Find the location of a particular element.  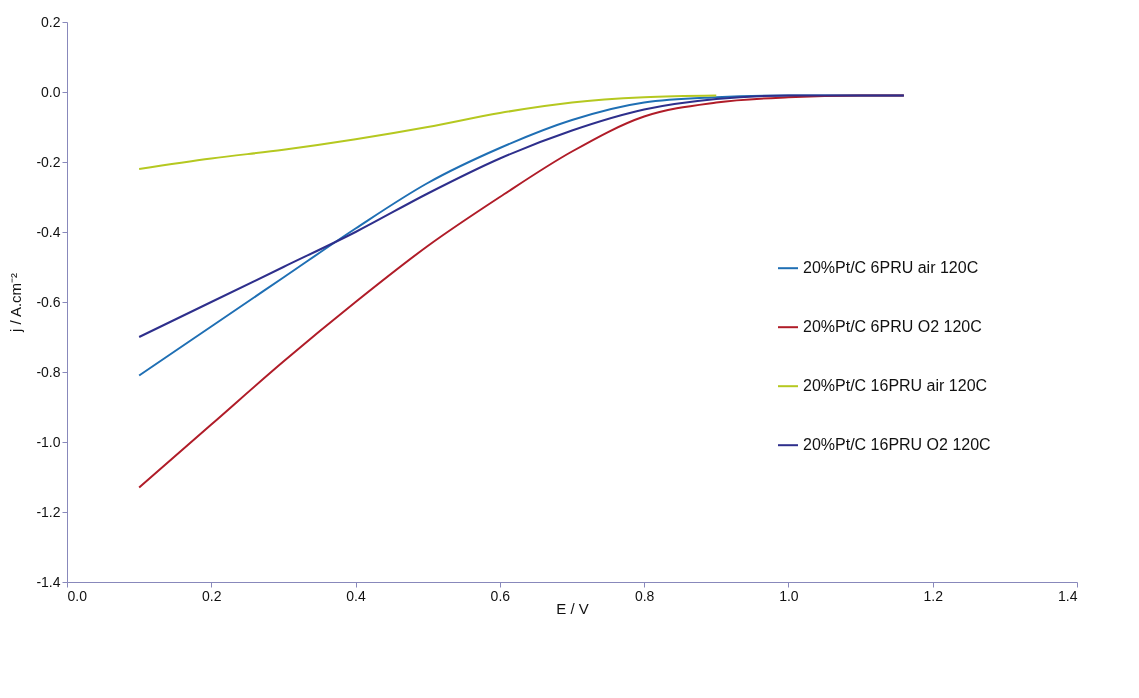

y-tick-label: -0.4 is located at coordinates (48, 231).